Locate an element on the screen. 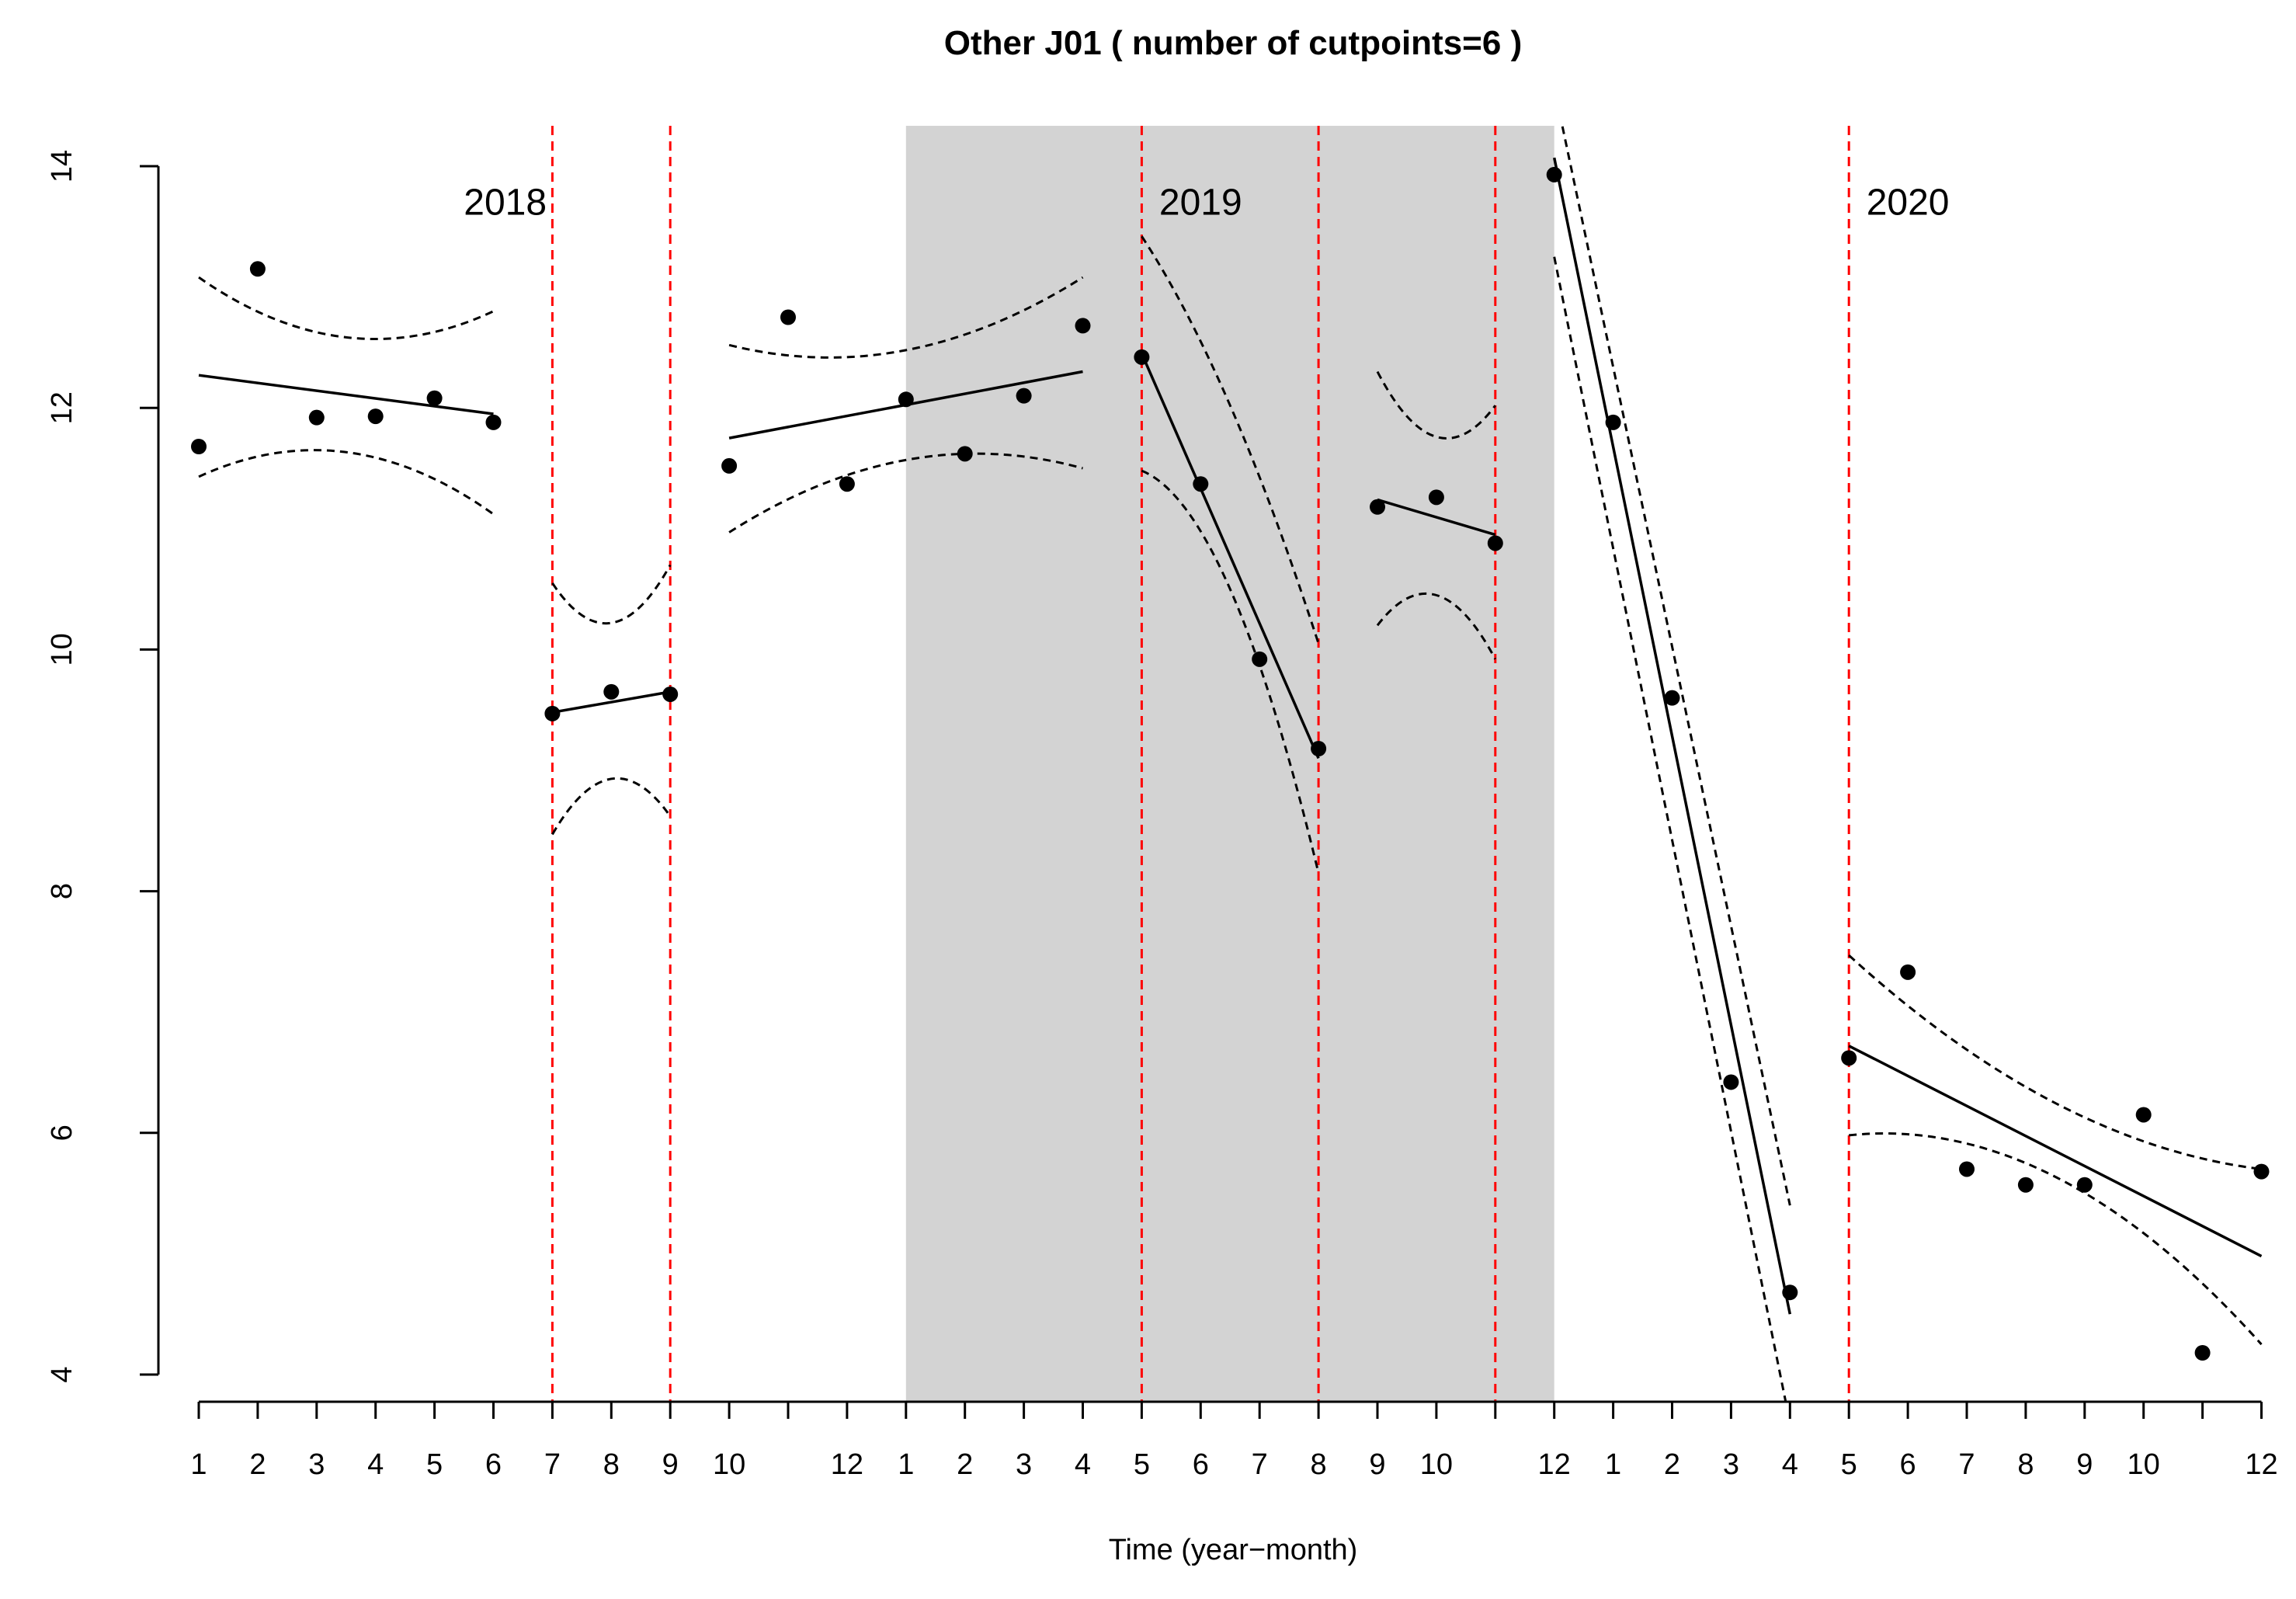  year-label-layer: 2018 2019 2020 is located at coordinates (1207, 203).